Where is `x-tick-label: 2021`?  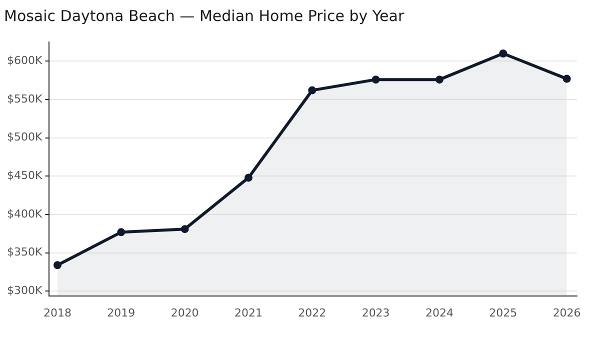 x-tick-label: 2021 is located at coordinates (248, 313).